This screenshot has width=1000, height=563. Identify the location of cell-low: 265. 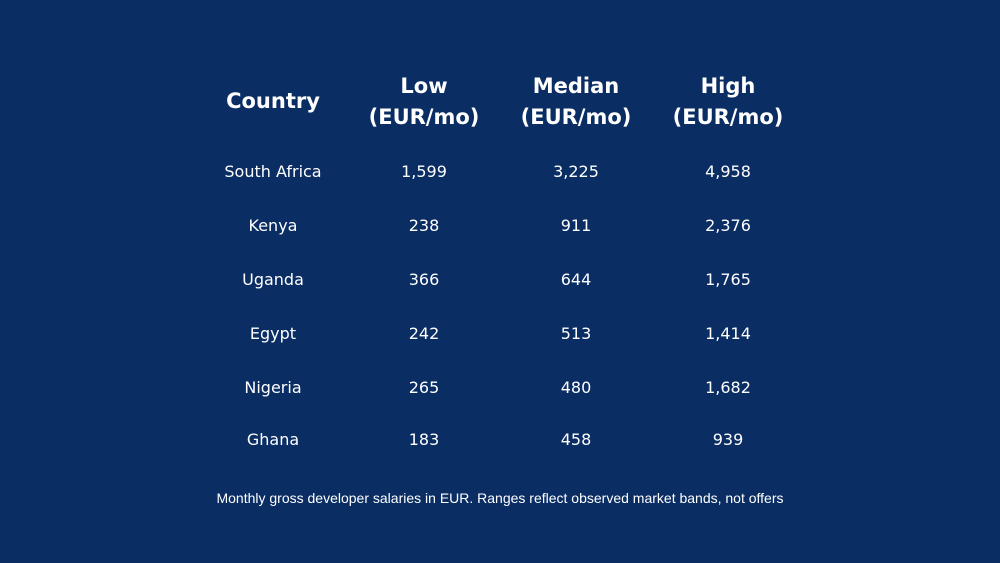
(424, 387).